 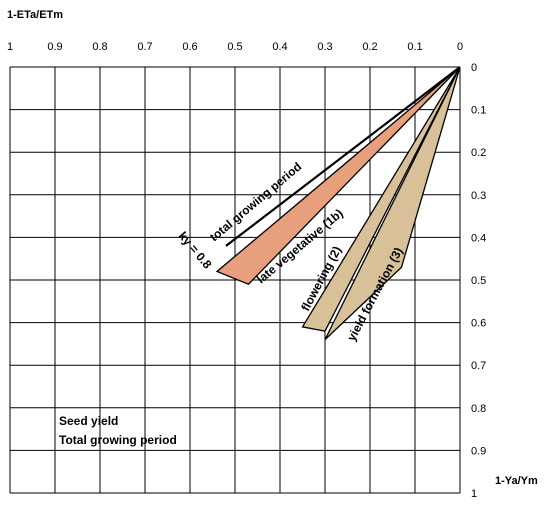 What do you see at coordinates (478, 111) in the screenshot?
I see `y-tick-label: 0.1` at bounding box center [478, 111].